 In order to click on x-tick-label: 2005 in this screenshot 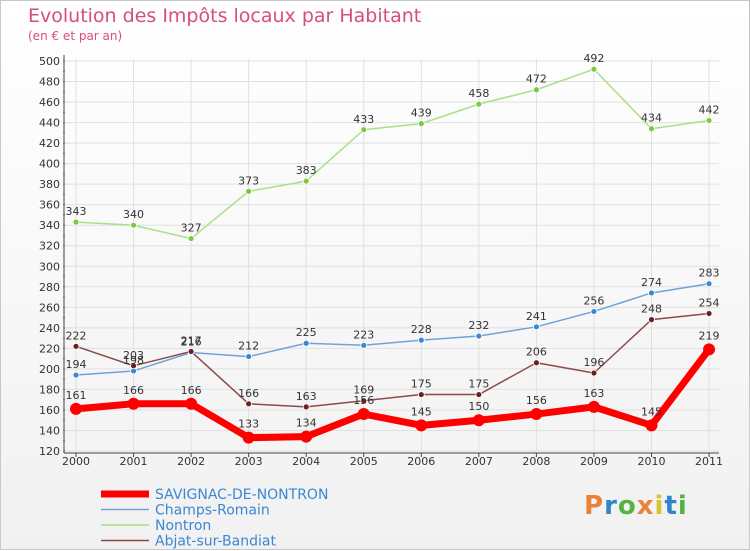, I will do `click(364, 461)`.